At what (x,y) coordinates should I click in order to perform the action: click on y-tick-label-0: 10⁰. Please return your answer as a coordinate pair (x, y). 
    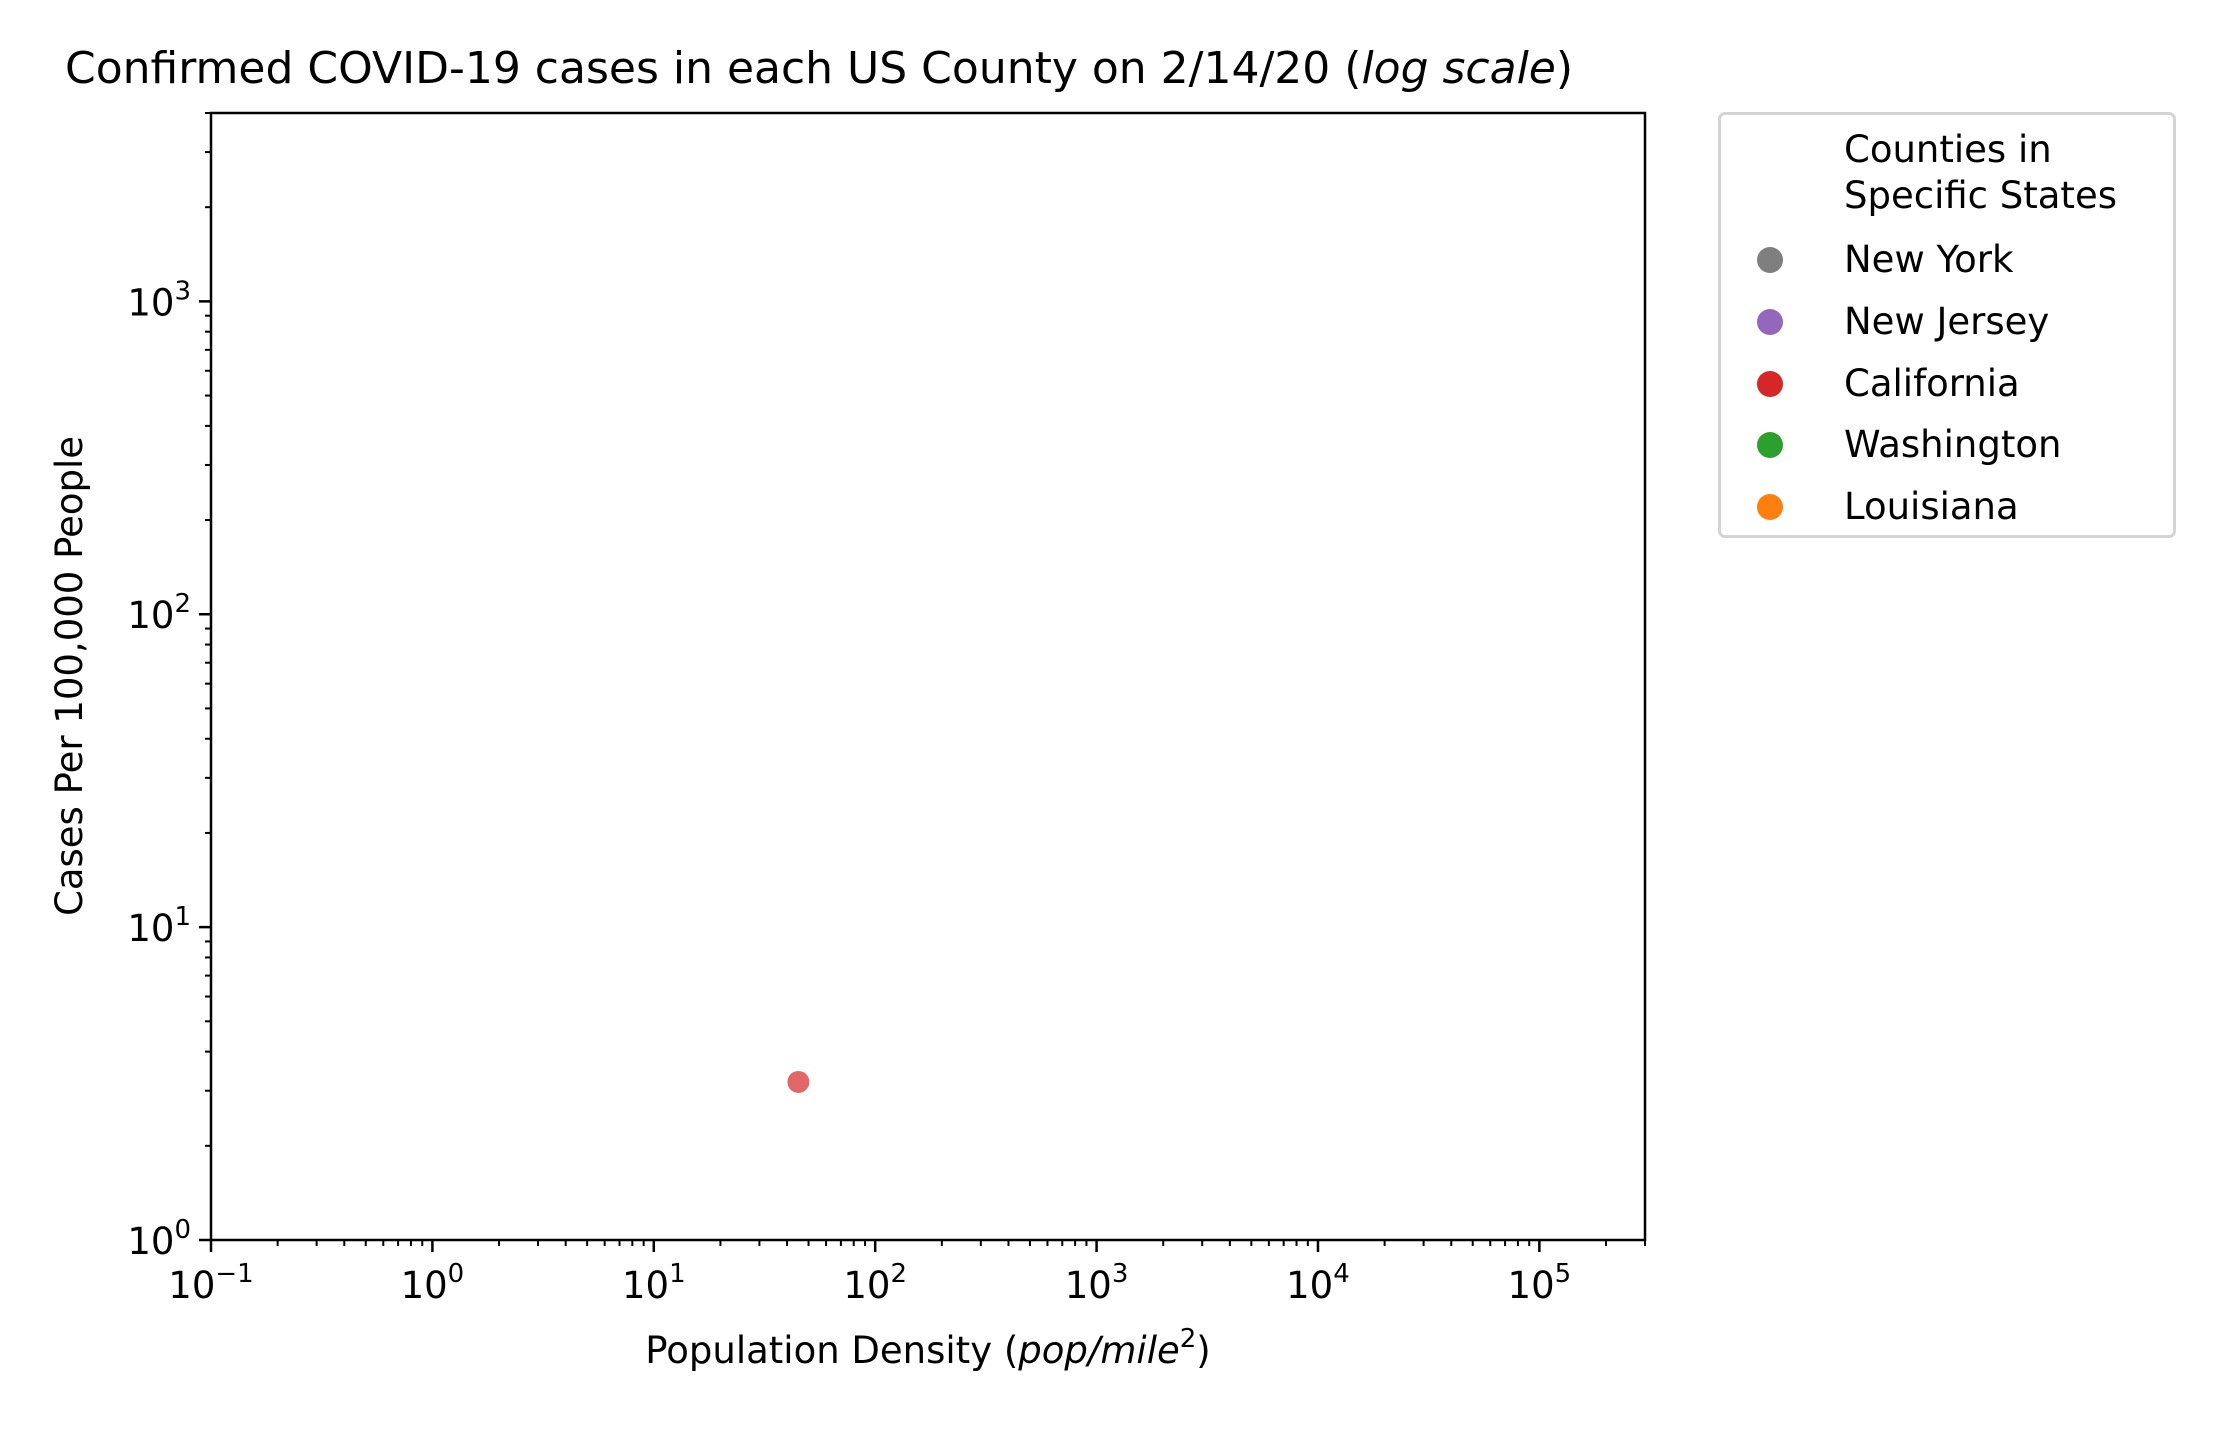
    Looking at the image, I should click on (159, 1239).